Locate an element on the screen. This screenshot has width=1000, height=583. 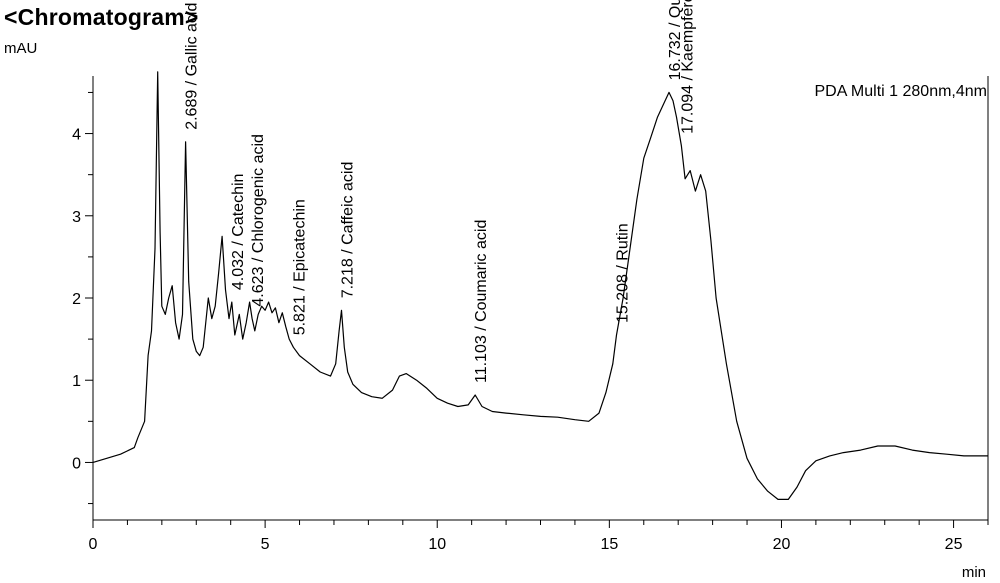
peak-label: 5.821 / Epicatechin is located at coordinates (299, 267).